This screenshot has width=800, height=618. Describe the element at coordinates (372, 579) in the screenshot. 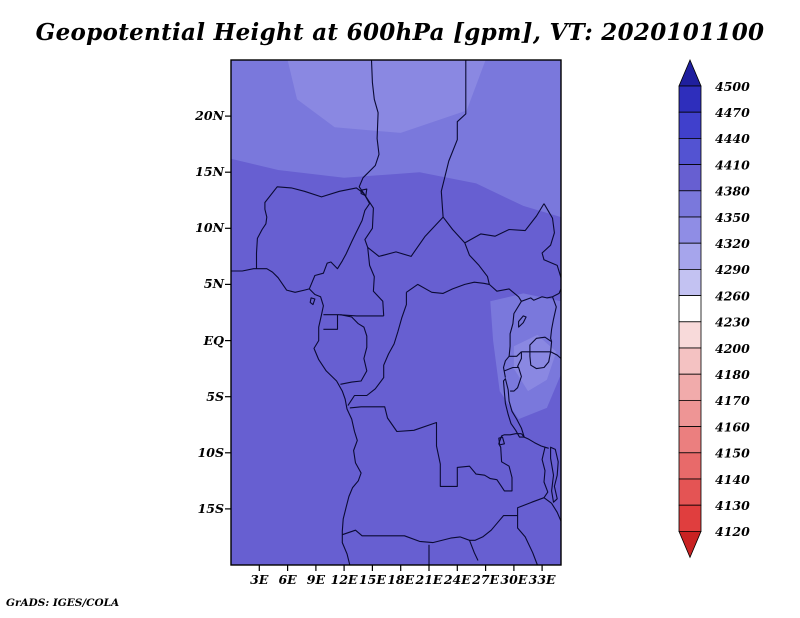

I see `x-tick-label: 15E` at that location.